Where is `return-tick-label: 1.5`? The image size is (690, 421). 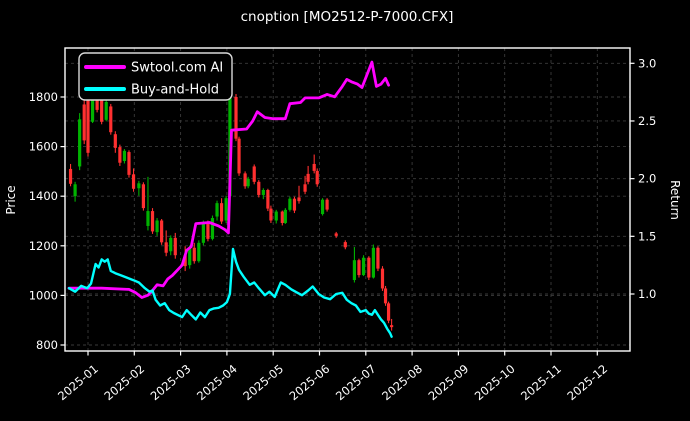 return-tick-label: 1.5 is located at coordinates (647, 236).